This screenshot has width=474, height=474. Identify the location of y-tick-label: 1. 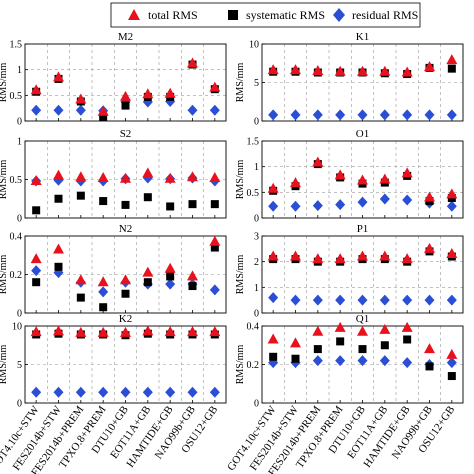
(256, 288).